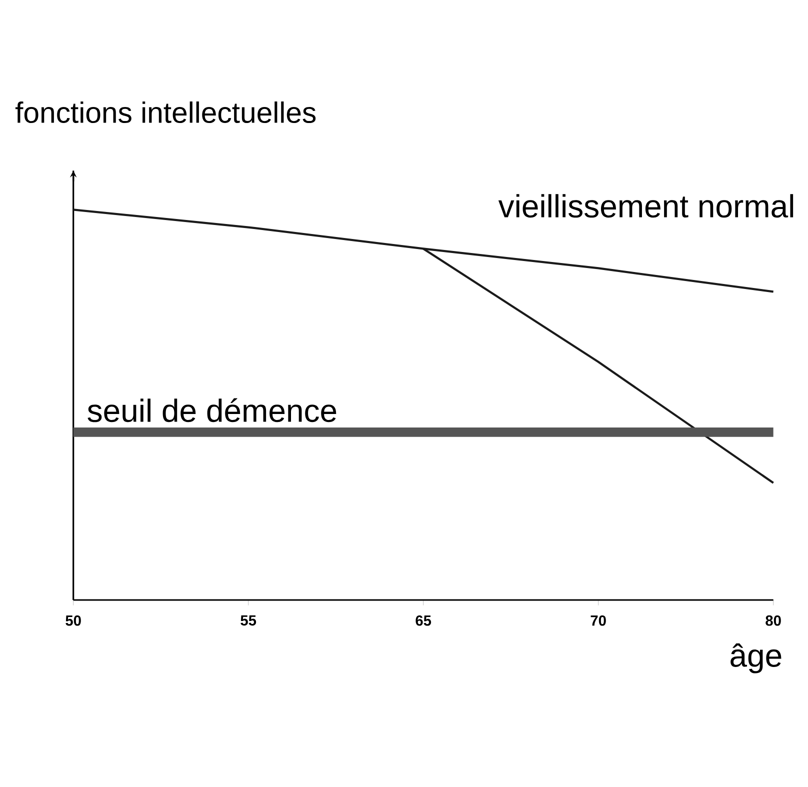 The image size is (808, 787). I want to click on series-label: vieillissement normal, so click(646, 206).